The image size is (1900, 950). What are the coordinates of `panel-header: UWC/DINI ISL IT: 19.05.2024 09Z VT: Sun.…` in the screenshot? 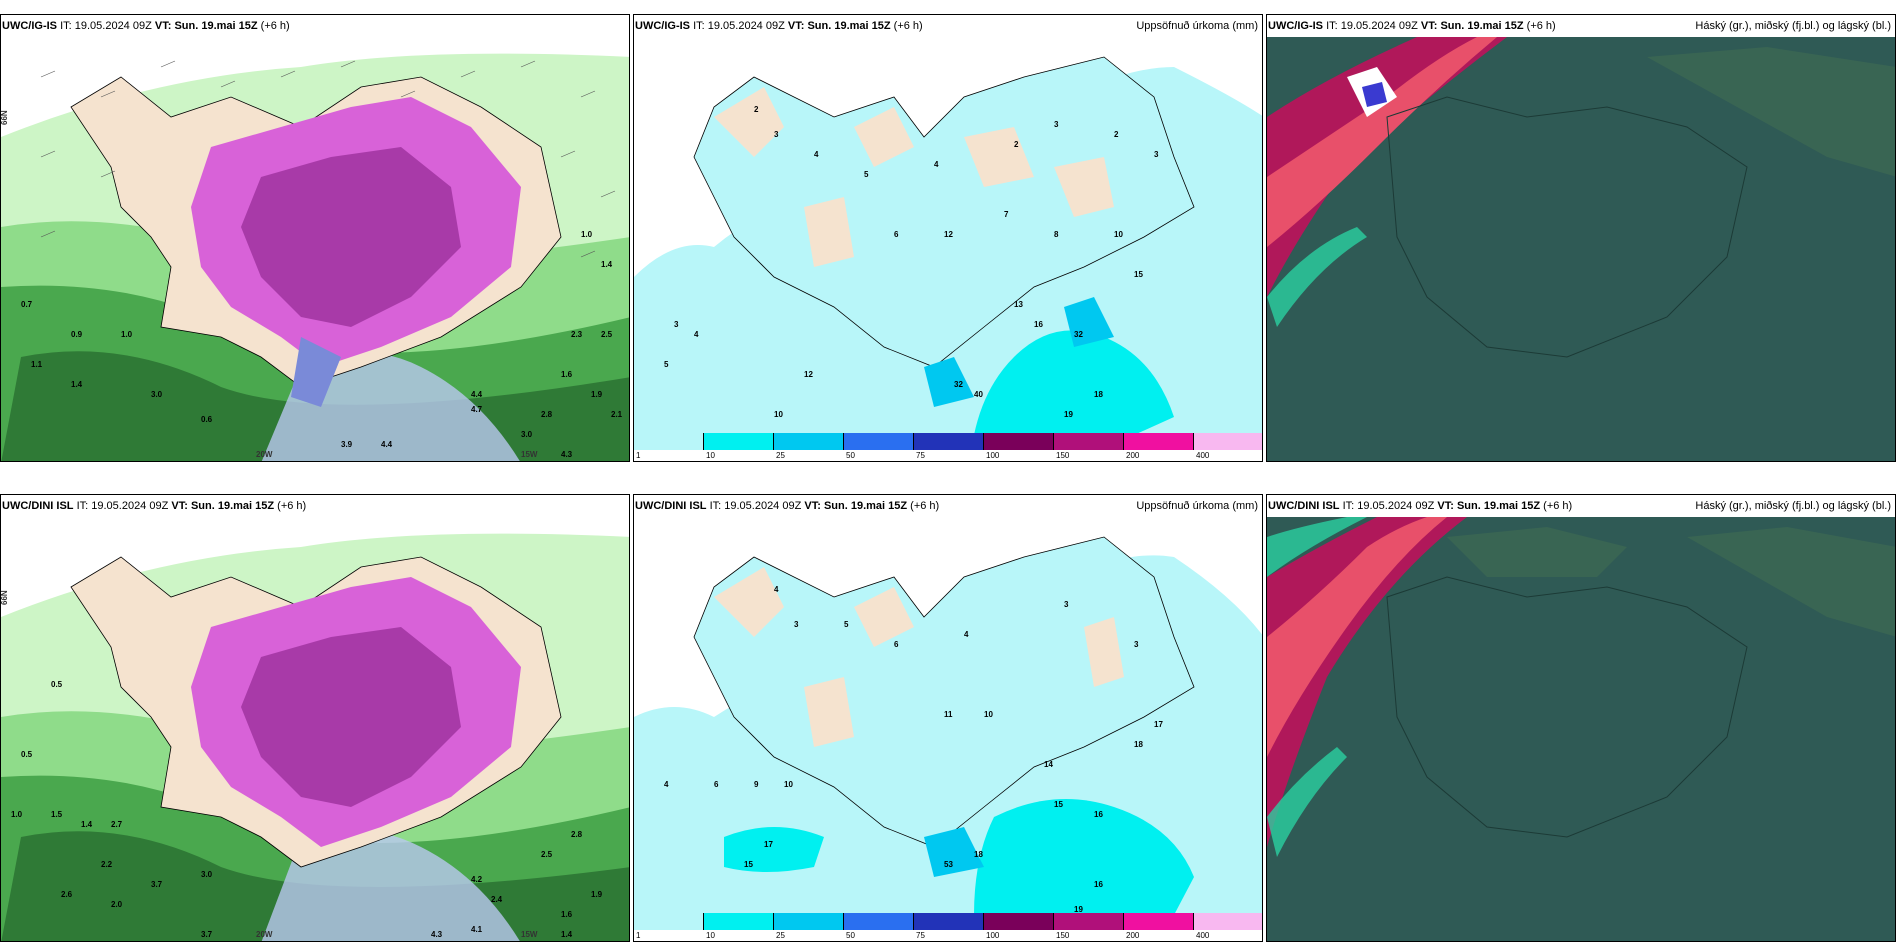 It's located at (154, 506).